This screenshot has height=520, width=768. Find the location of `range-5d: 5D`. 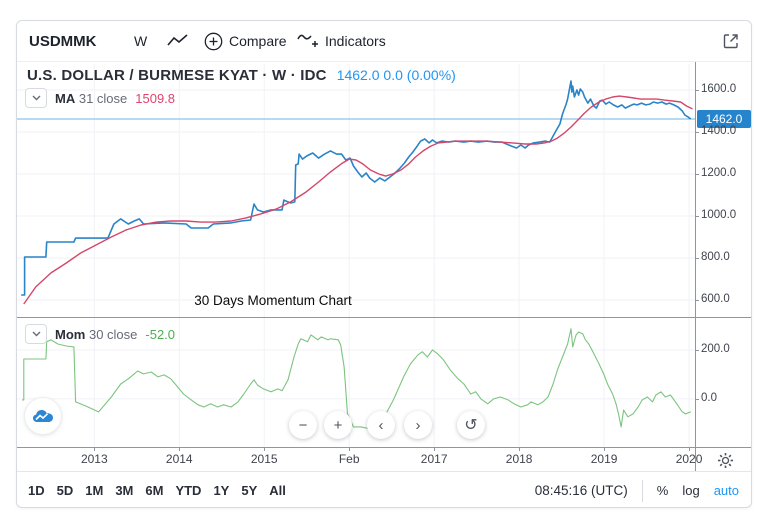

range-5d: 5D is located at coordinates (65, 490).